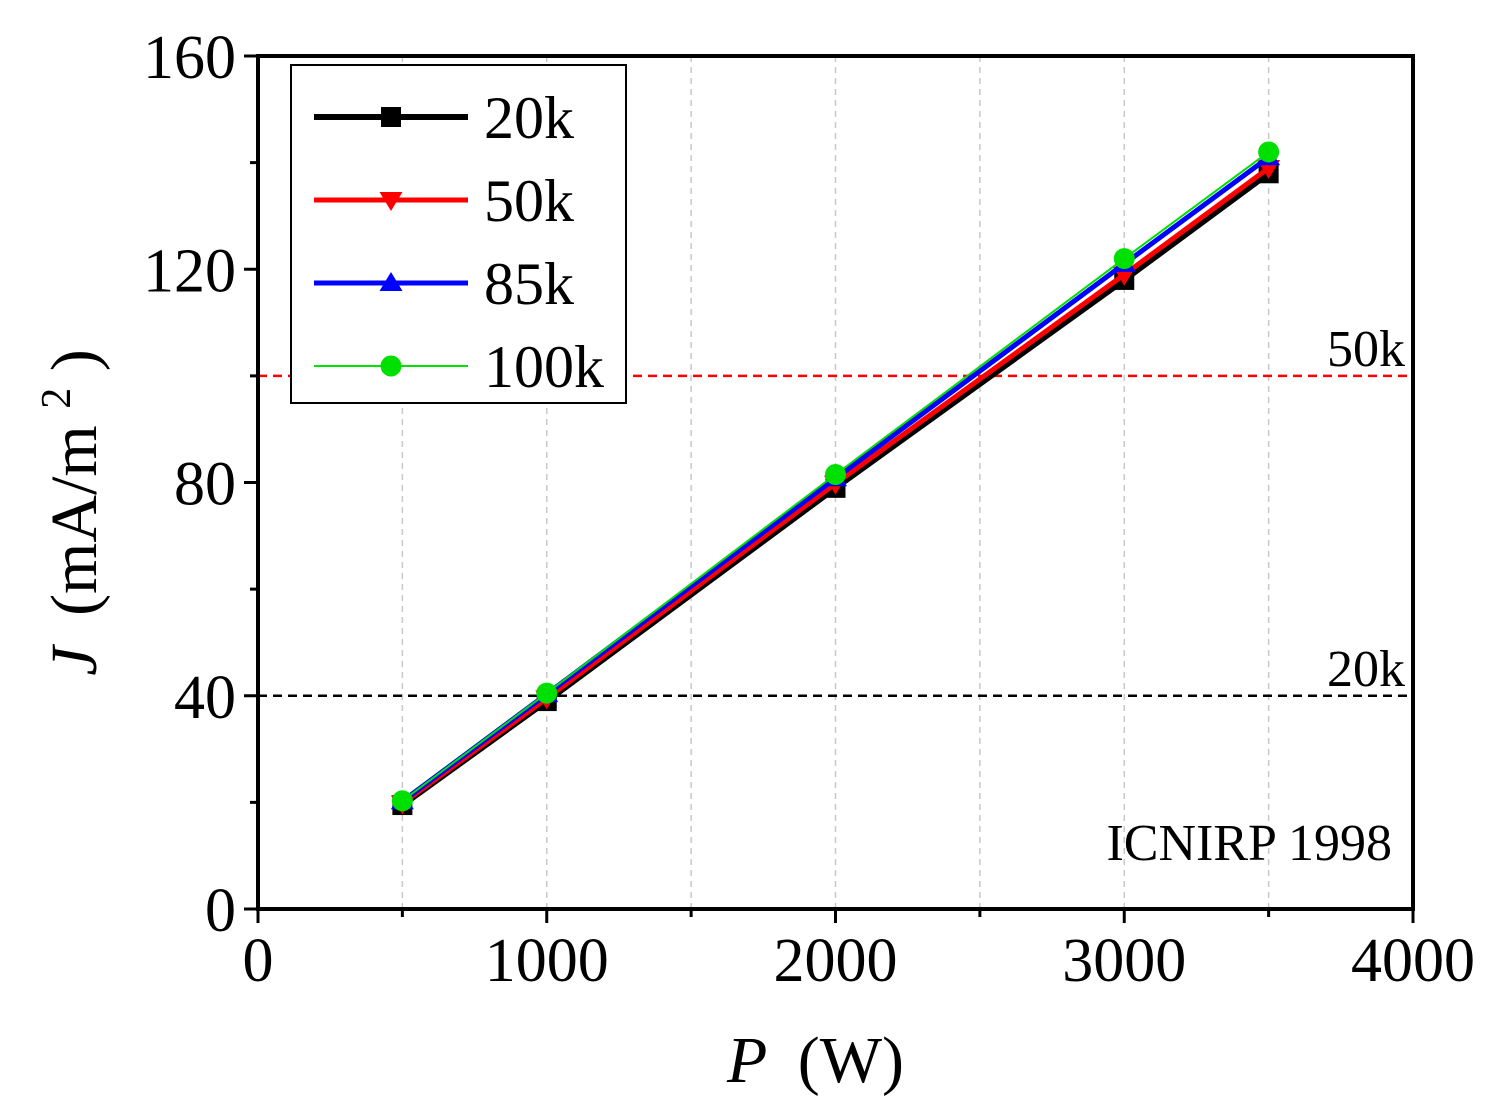  What do you see at coordinates (547, 961) in the screenshot?
I see `x-tick-label-1000: 1000` at bounding box center [547, 961].